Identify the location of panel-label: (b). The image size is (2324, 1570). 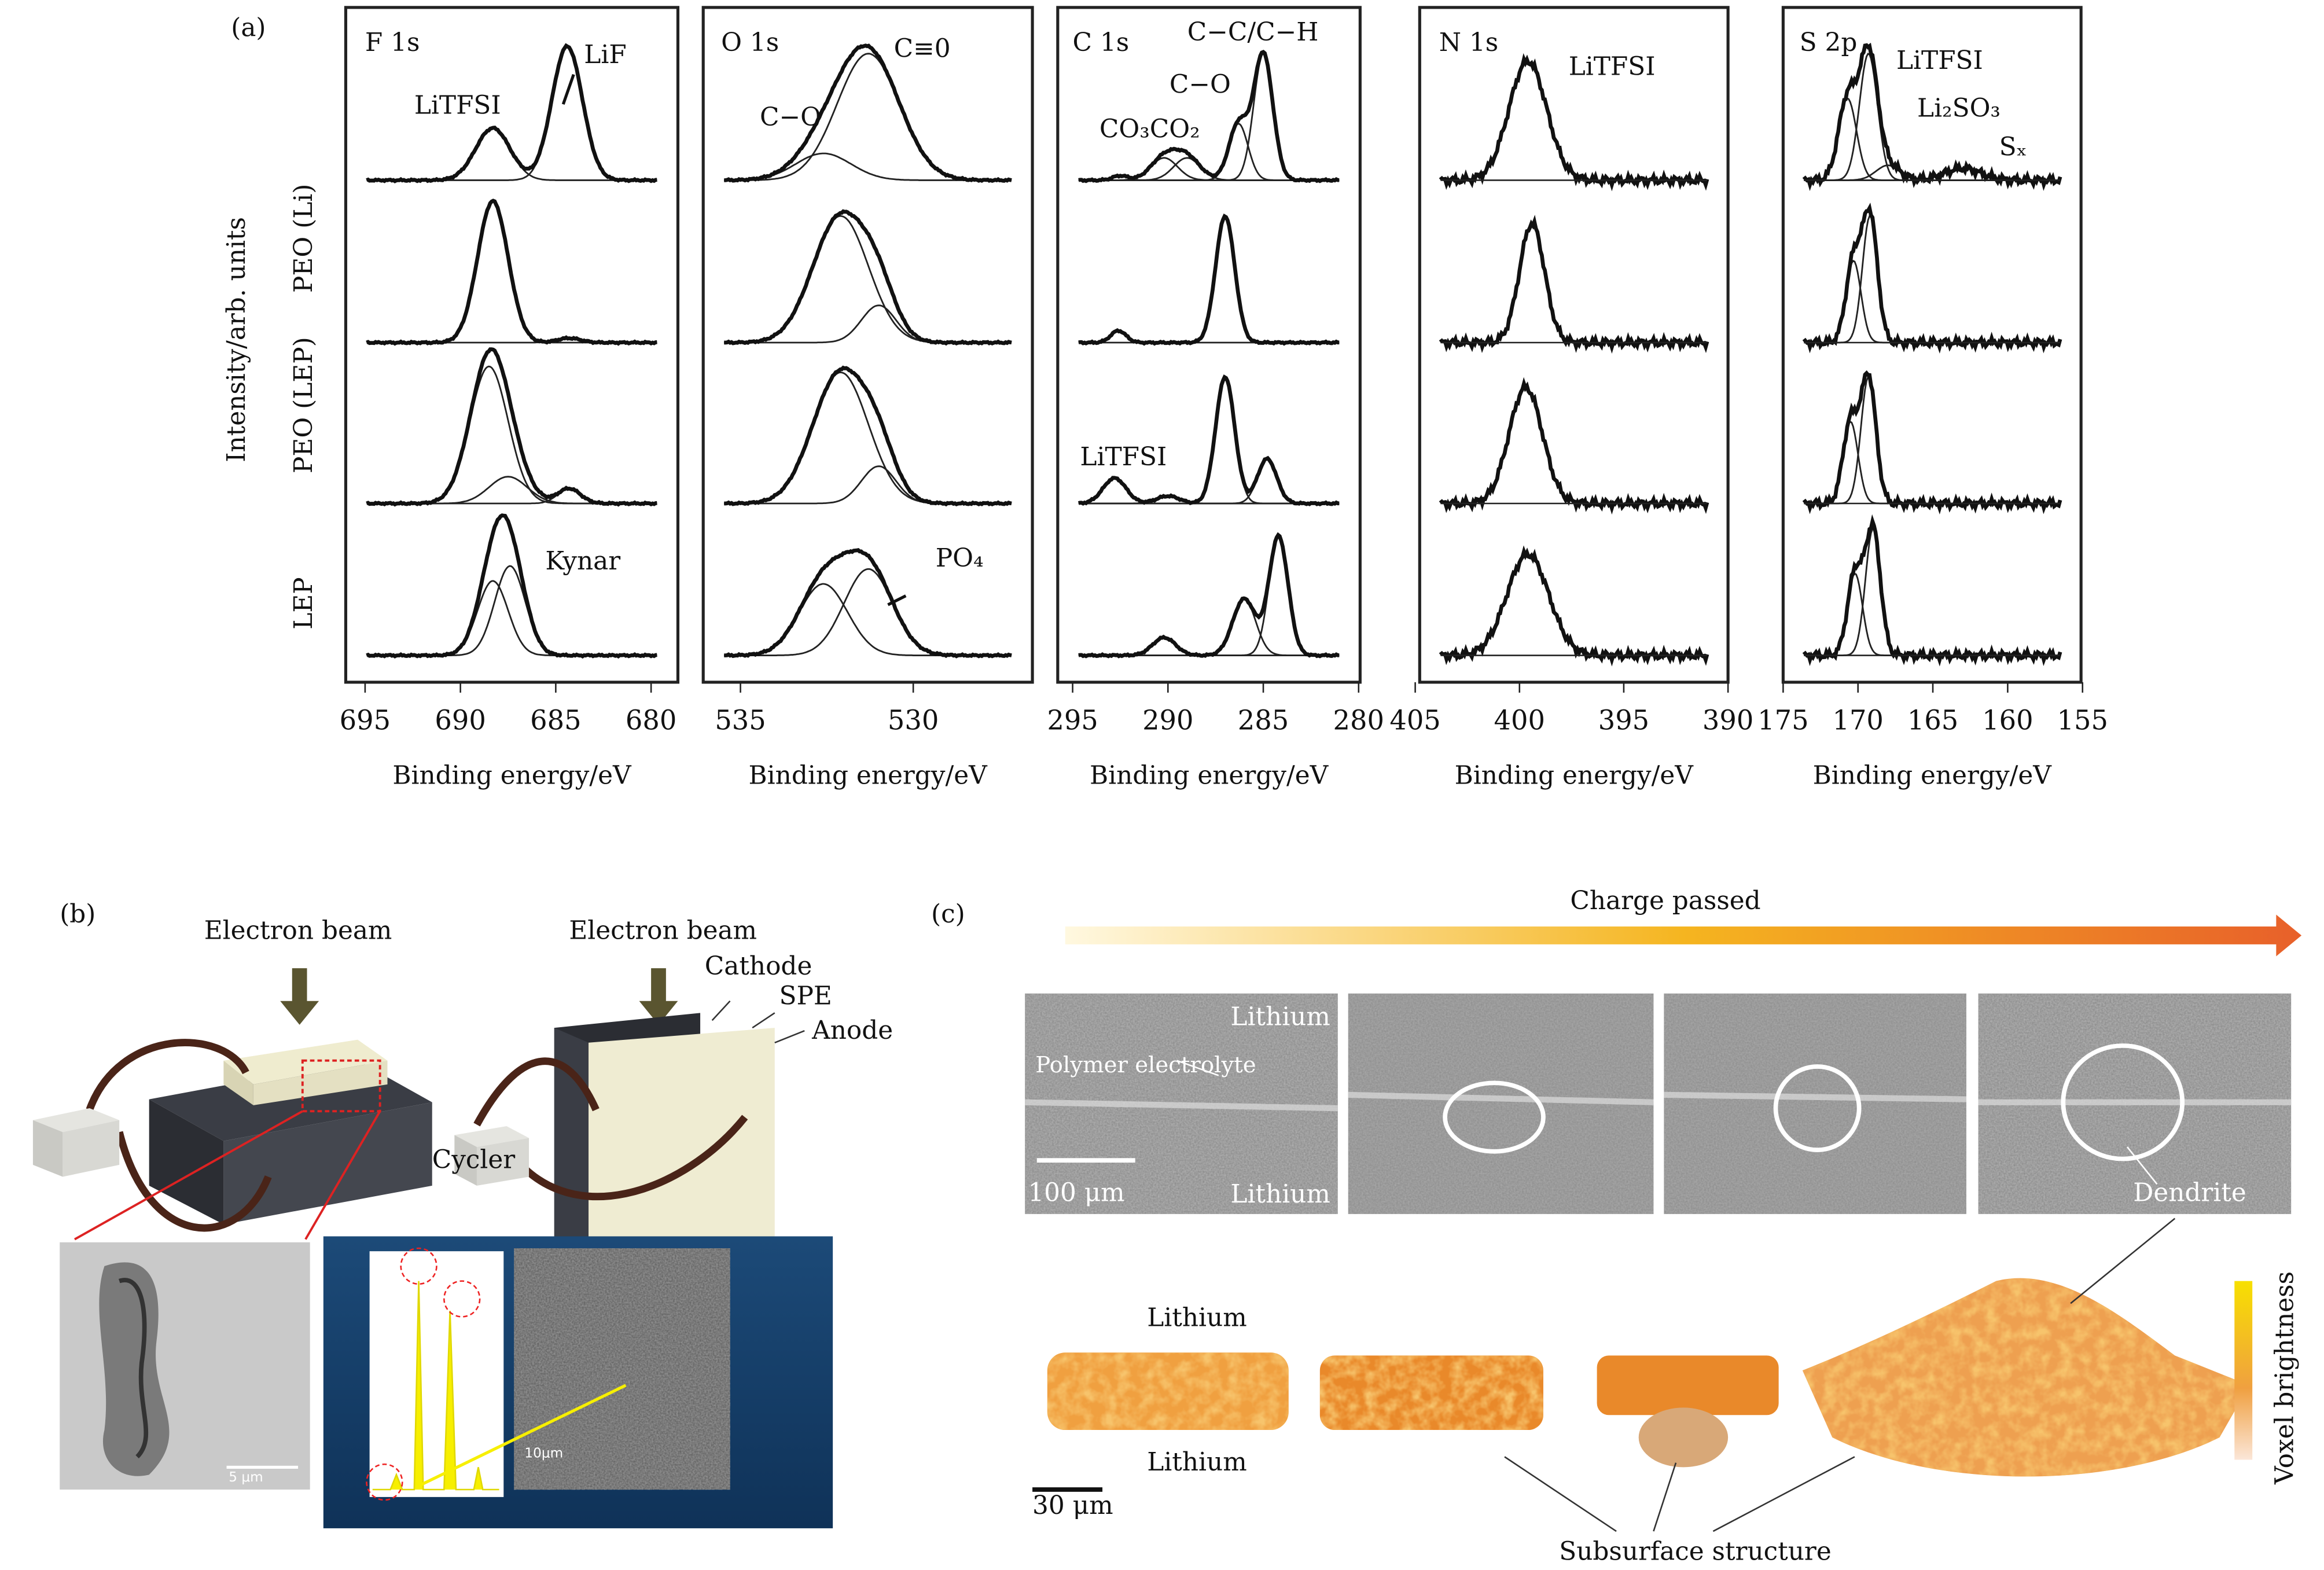
(77, 914).